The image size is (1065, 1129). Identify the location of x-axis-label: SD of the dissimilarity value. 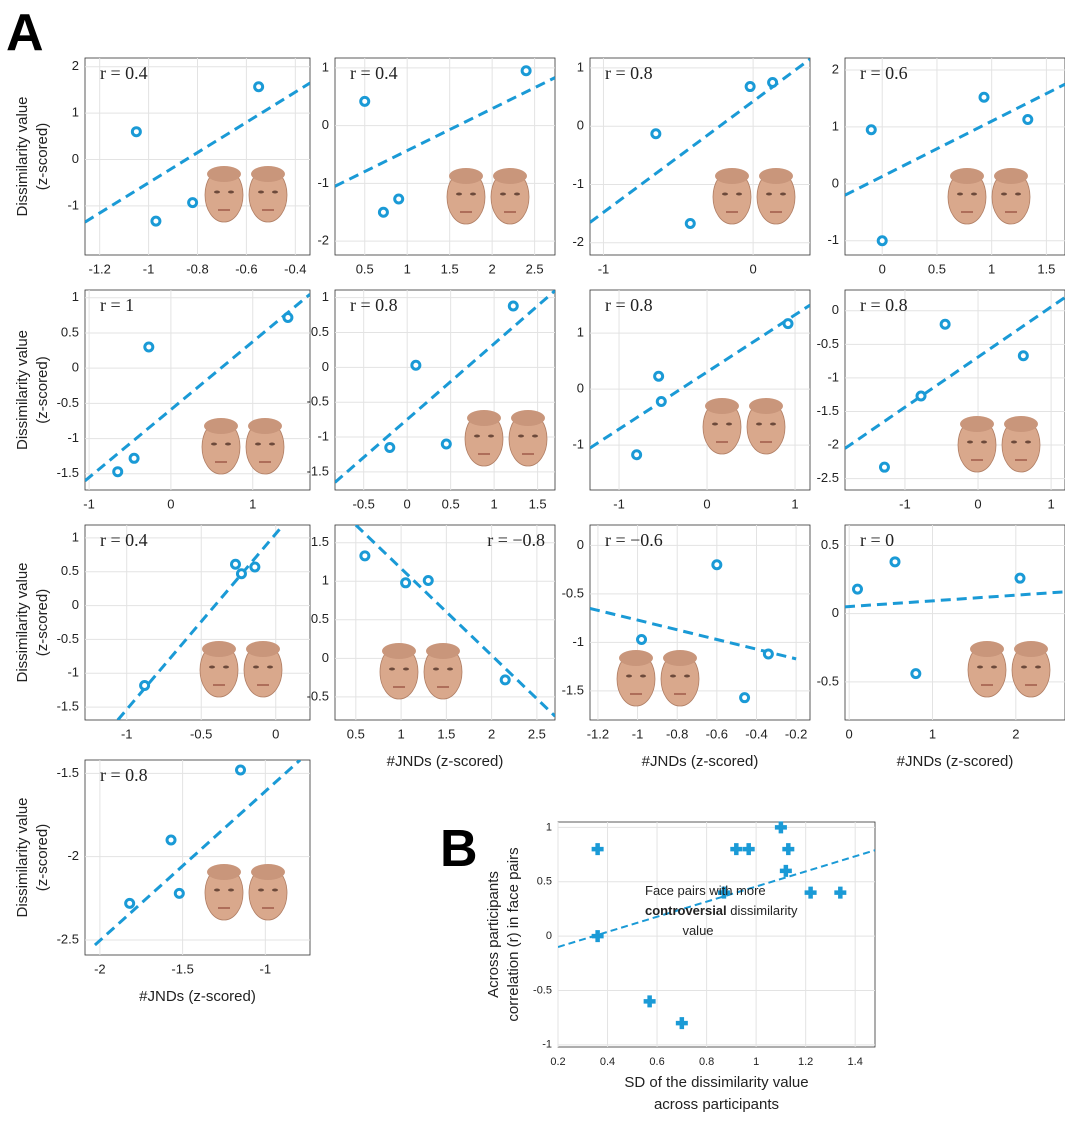
(716, 1082).